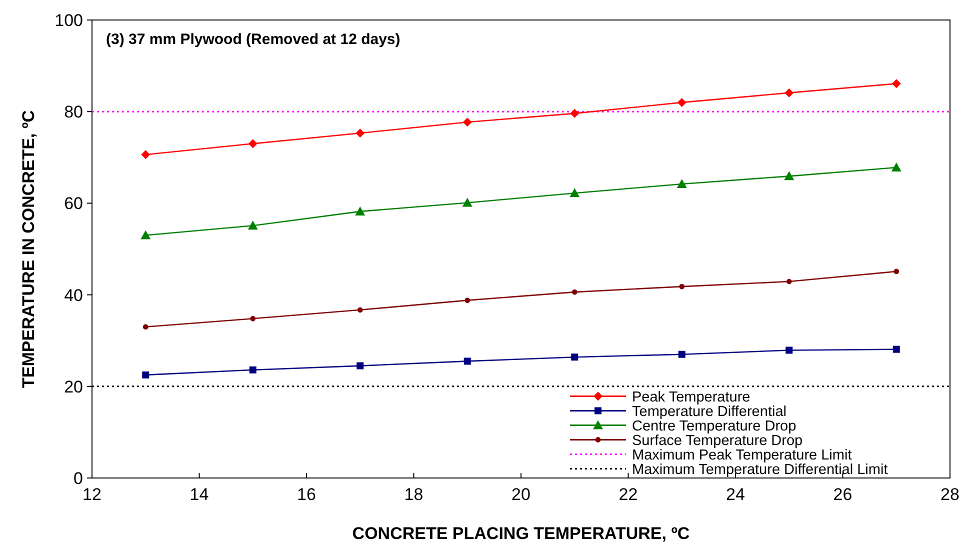 The height and width of the screenshot is (553, 972). I want to click on legend-label: Maximum Temperature Differential Limit, so click(760, 470).